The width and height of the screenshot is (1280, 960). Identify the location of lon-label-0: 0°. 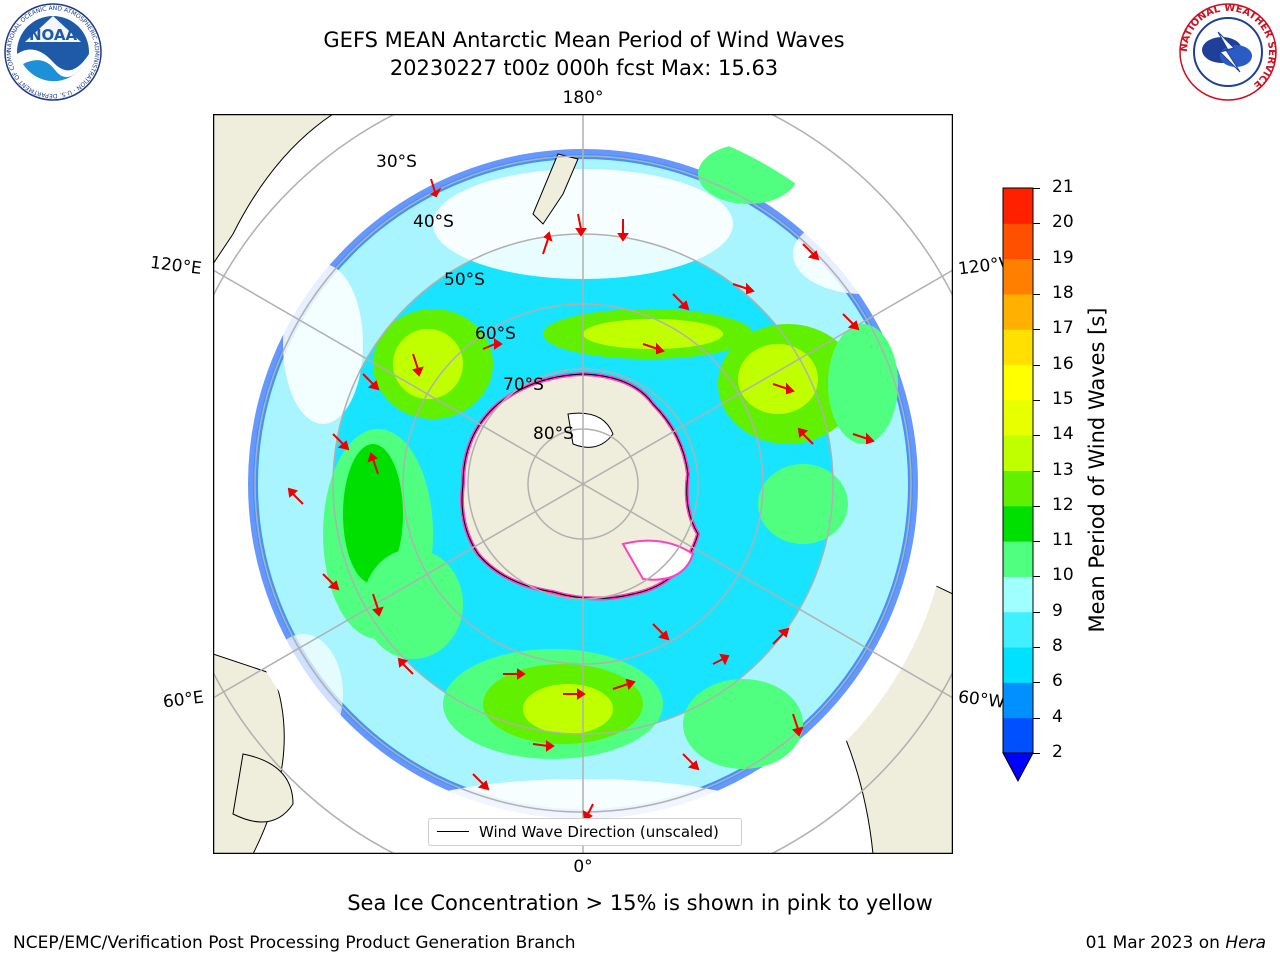
(583, 867).